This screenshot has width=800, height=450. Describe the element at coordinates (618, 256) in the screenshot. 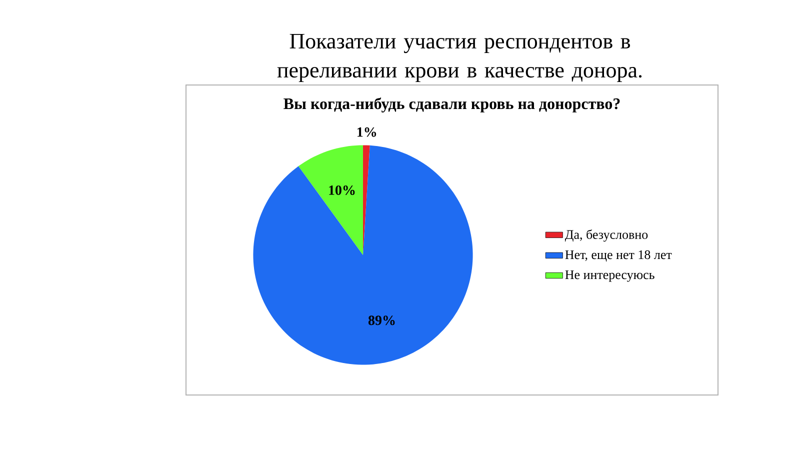

I see `legend-label: Нет, еще нет 18 лет` at that location.